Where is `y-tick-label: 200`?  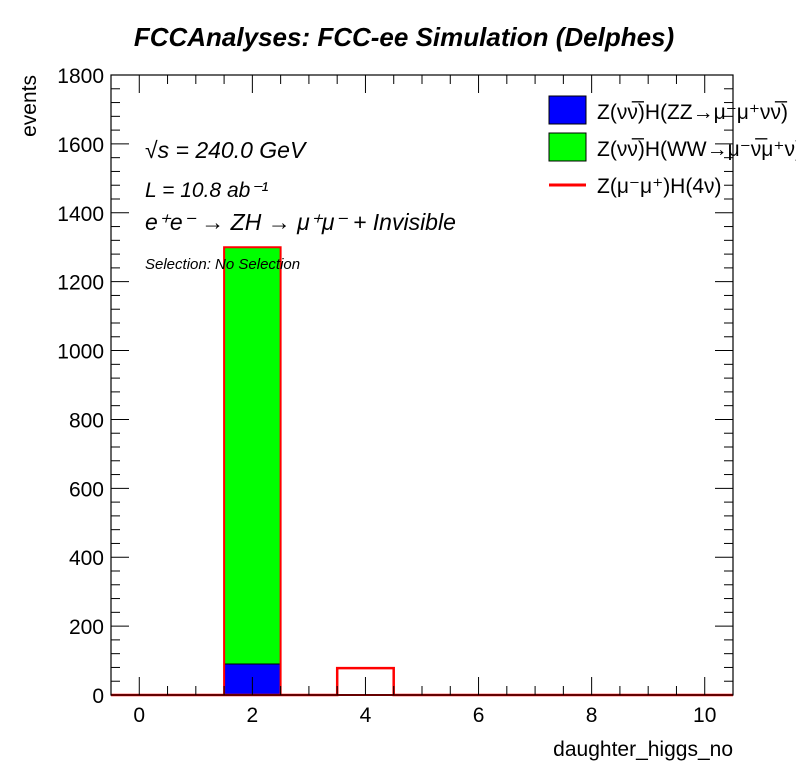
y-tick-label: 200 is located at coordinates (86, 627).